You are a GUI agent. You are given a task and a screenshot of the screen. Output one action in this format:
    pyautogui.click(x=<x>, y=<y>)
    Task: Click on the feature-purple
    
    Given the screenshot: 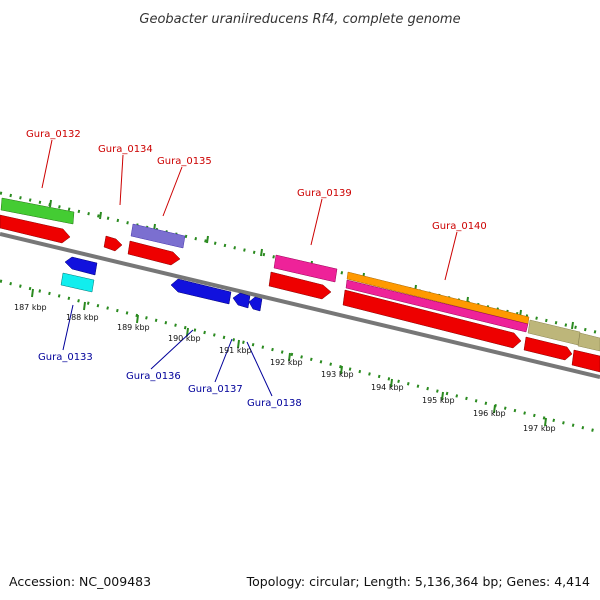 What is the action you would take?
    pyautogui.click(x=158, y=236)
    